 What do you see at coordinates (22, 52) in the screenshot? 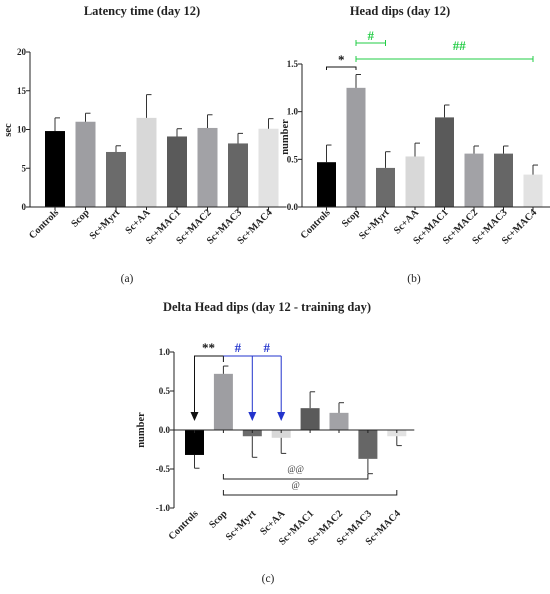
I see `y-tick-label: 20` at bounding box center [22, 52].